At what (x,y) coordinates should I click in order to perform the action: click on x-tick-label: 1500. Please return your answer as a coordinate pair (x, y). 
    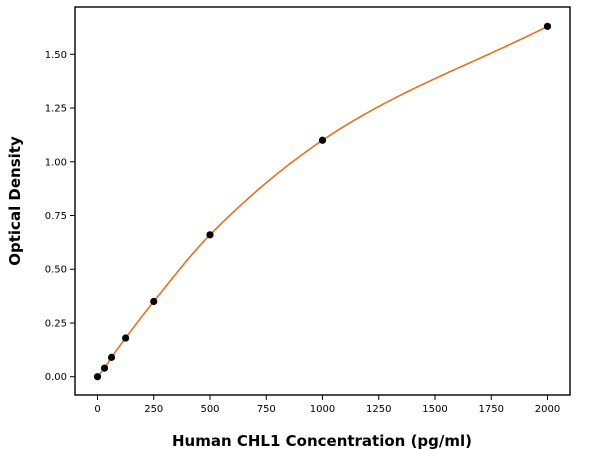
    Looking at the image, I should click on (434, 409).